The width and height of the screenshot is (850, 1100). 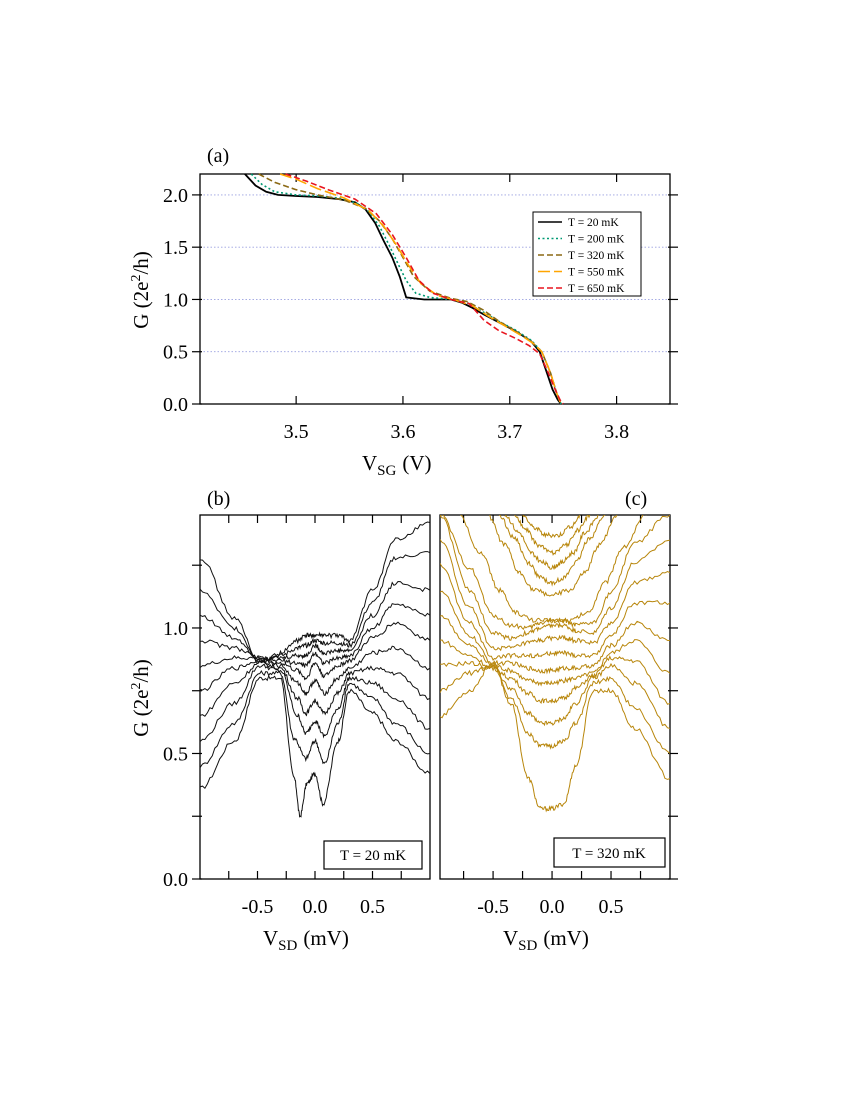 I want to click on panel-a-ytick-label: 1.5, so click(x=175, y=248).